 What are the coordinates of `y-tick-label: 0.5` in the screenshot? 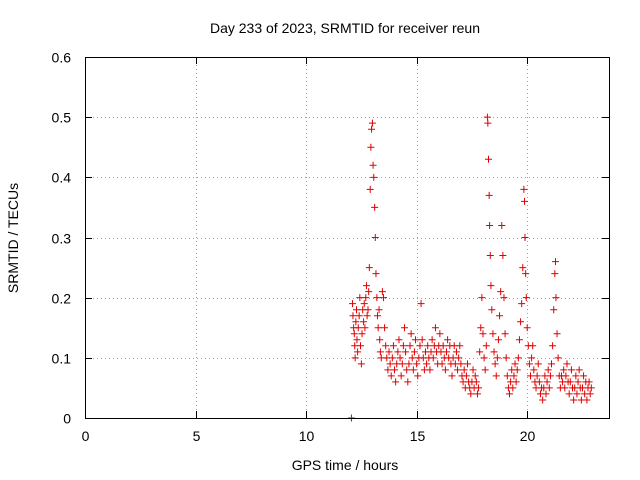 It's located at (62, 118).